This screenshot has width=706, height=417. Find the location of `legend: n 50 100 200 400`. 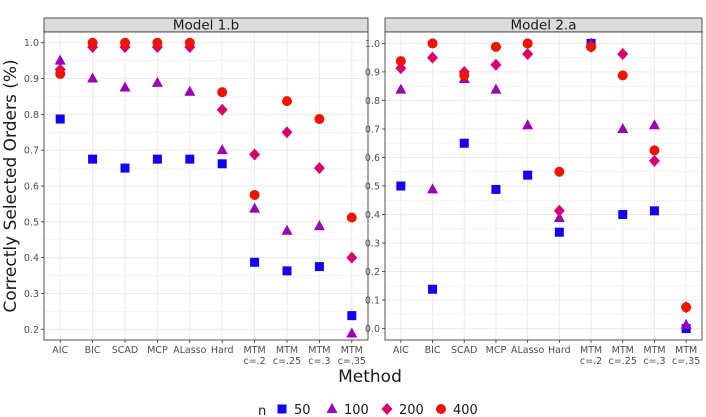

legend: n 50 100 200 400 is located at coordinates (368, 410).